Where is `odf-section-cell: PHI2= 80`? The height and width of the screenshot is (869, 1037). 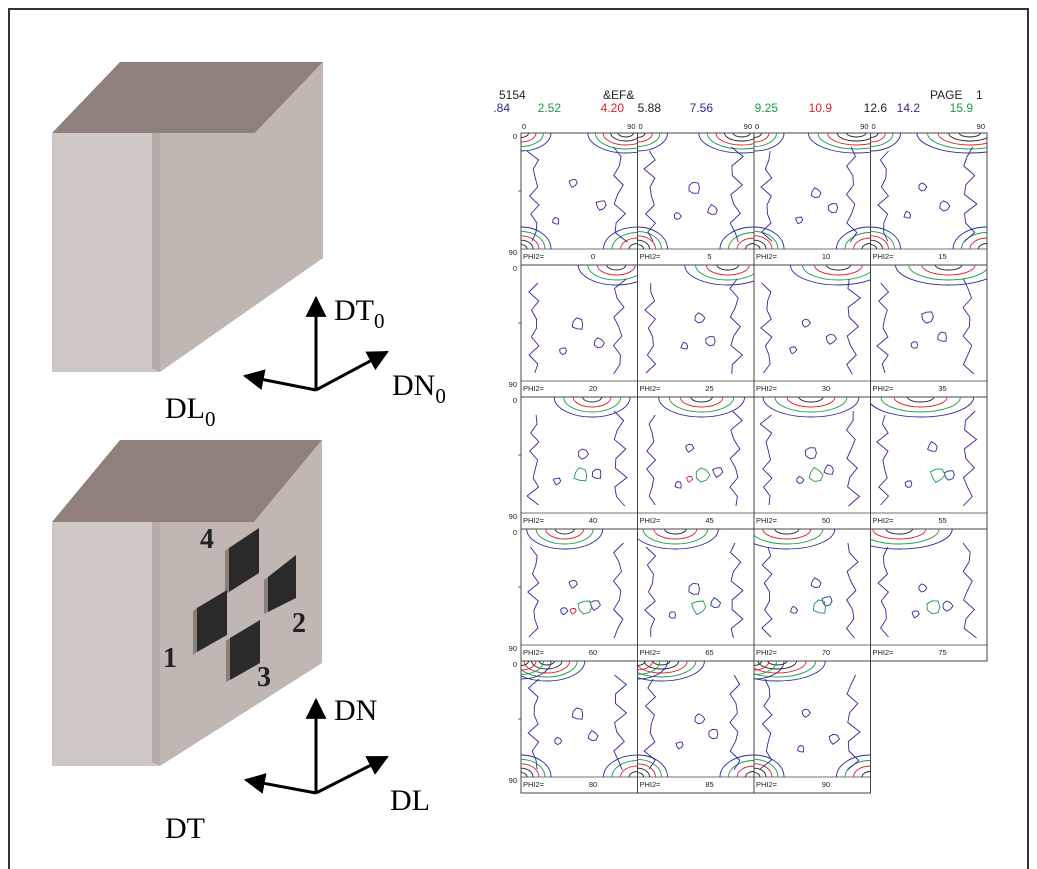
odf-section-cell: PHI2= 80 is located at coordinates (579, 727).